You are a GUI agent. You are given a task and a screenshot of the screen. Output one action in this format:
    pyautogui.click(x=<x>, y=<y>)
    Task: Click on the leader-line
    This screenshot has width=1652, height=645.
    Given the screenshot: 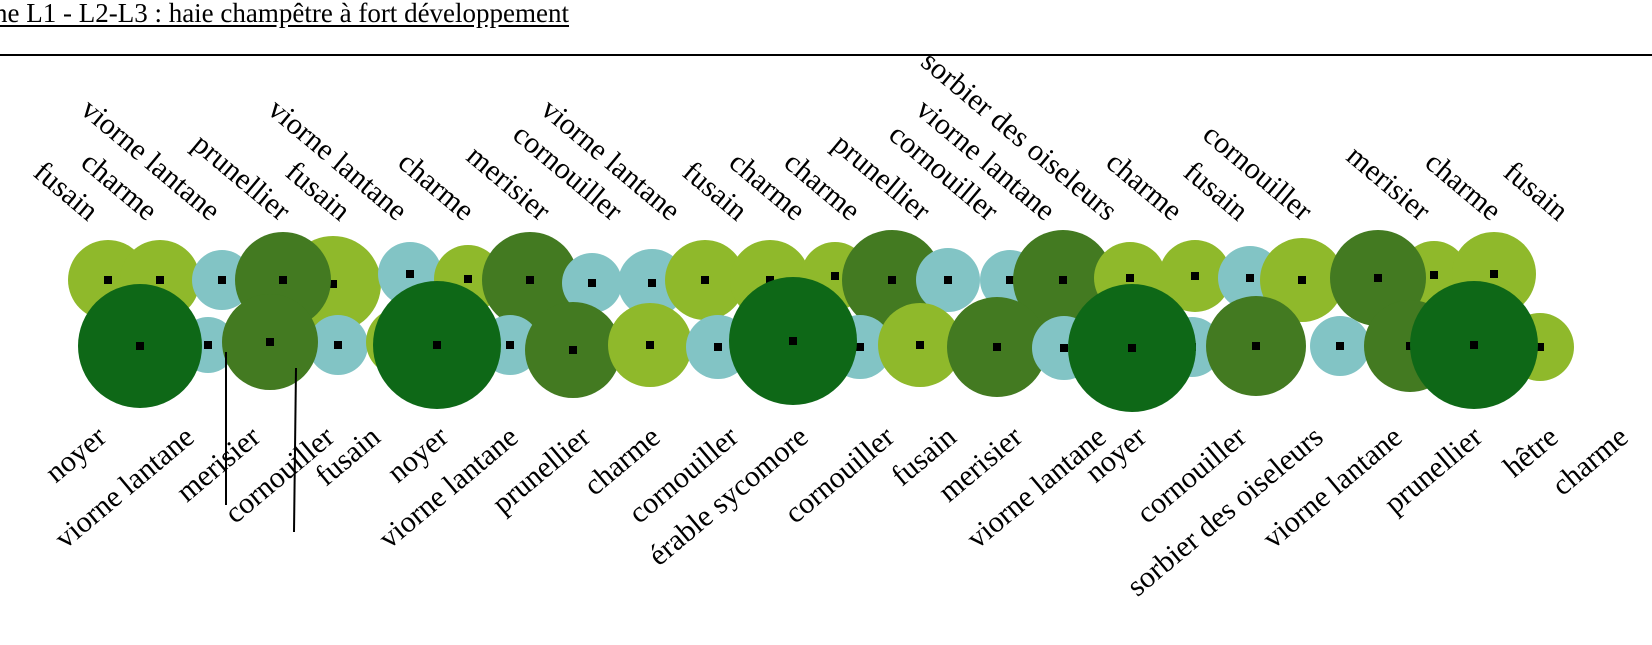 What is the action you would take?
    pyautogui.click(x=295, y=450)
    